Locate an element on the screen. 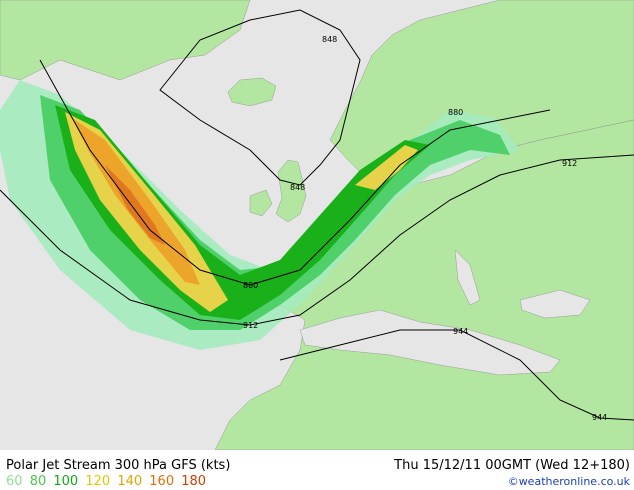  contour-944-line is located at coordinates (456, 375).